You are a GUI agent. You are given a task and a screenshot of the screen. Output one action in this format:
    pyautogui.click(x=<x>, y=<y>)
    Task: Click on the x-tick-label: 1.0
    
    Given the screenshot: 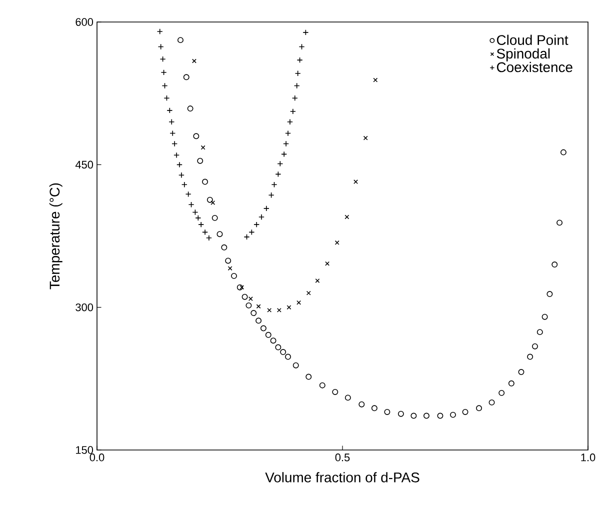 What is the action you would take?
    pyautogui.click(x=588, y=458)
    